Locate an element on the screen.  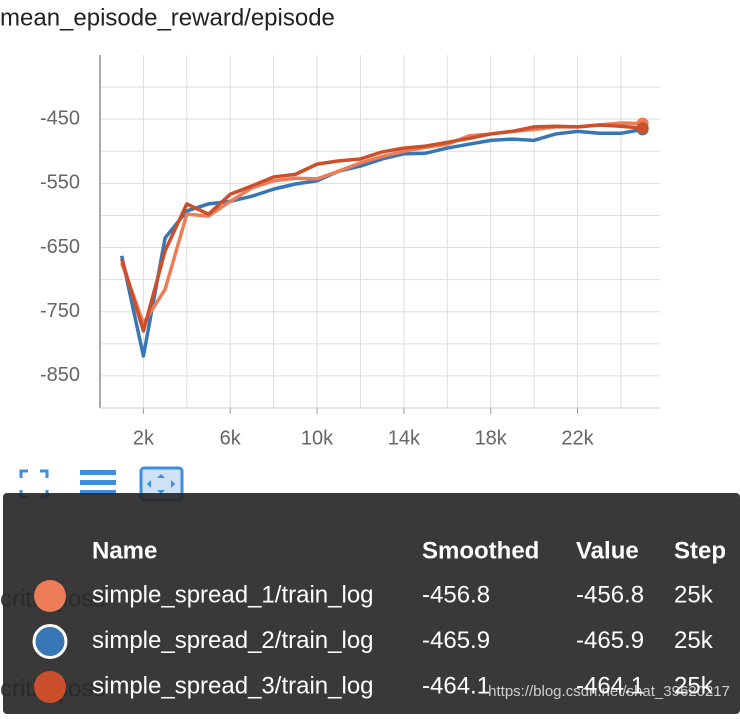
x-tick-label: 22k is located at coordinates (577, 438).